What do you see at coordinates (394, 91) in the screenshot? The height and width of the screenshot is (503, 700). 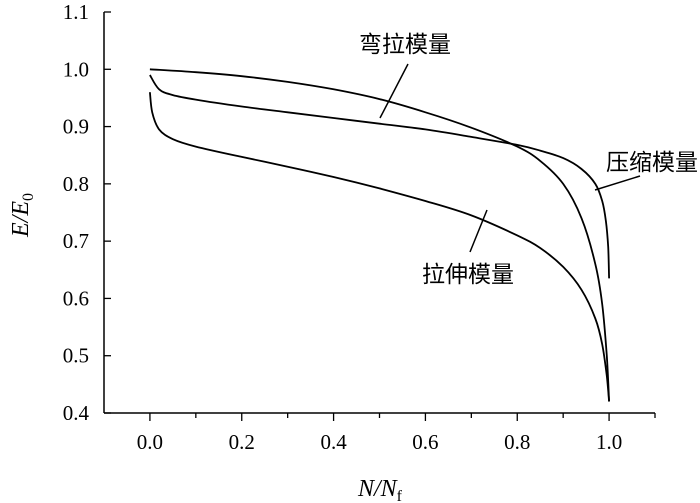 I see `leader-line-flexural` at bounding box center [394, 91].